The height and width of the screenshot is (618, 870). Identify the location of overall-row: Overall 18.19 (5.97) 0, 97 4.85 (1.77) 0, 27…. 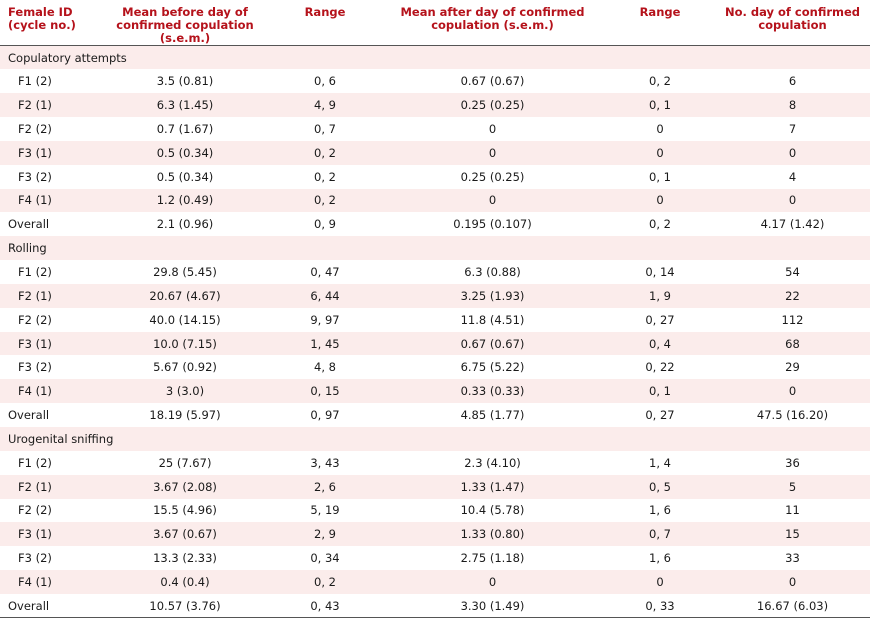
(435, 415).